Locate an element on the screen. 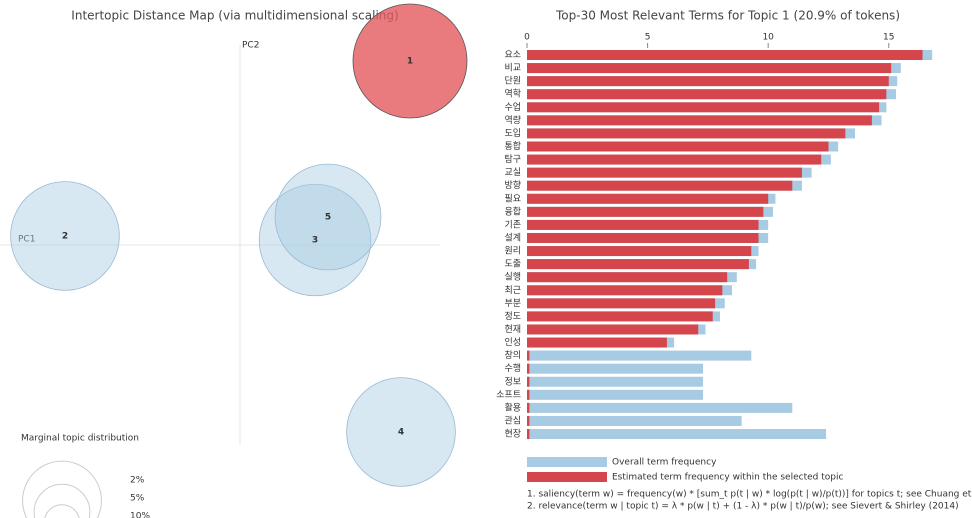 The image size is (972, 518). term-label: 현재 is located at coordinates (512, 329).